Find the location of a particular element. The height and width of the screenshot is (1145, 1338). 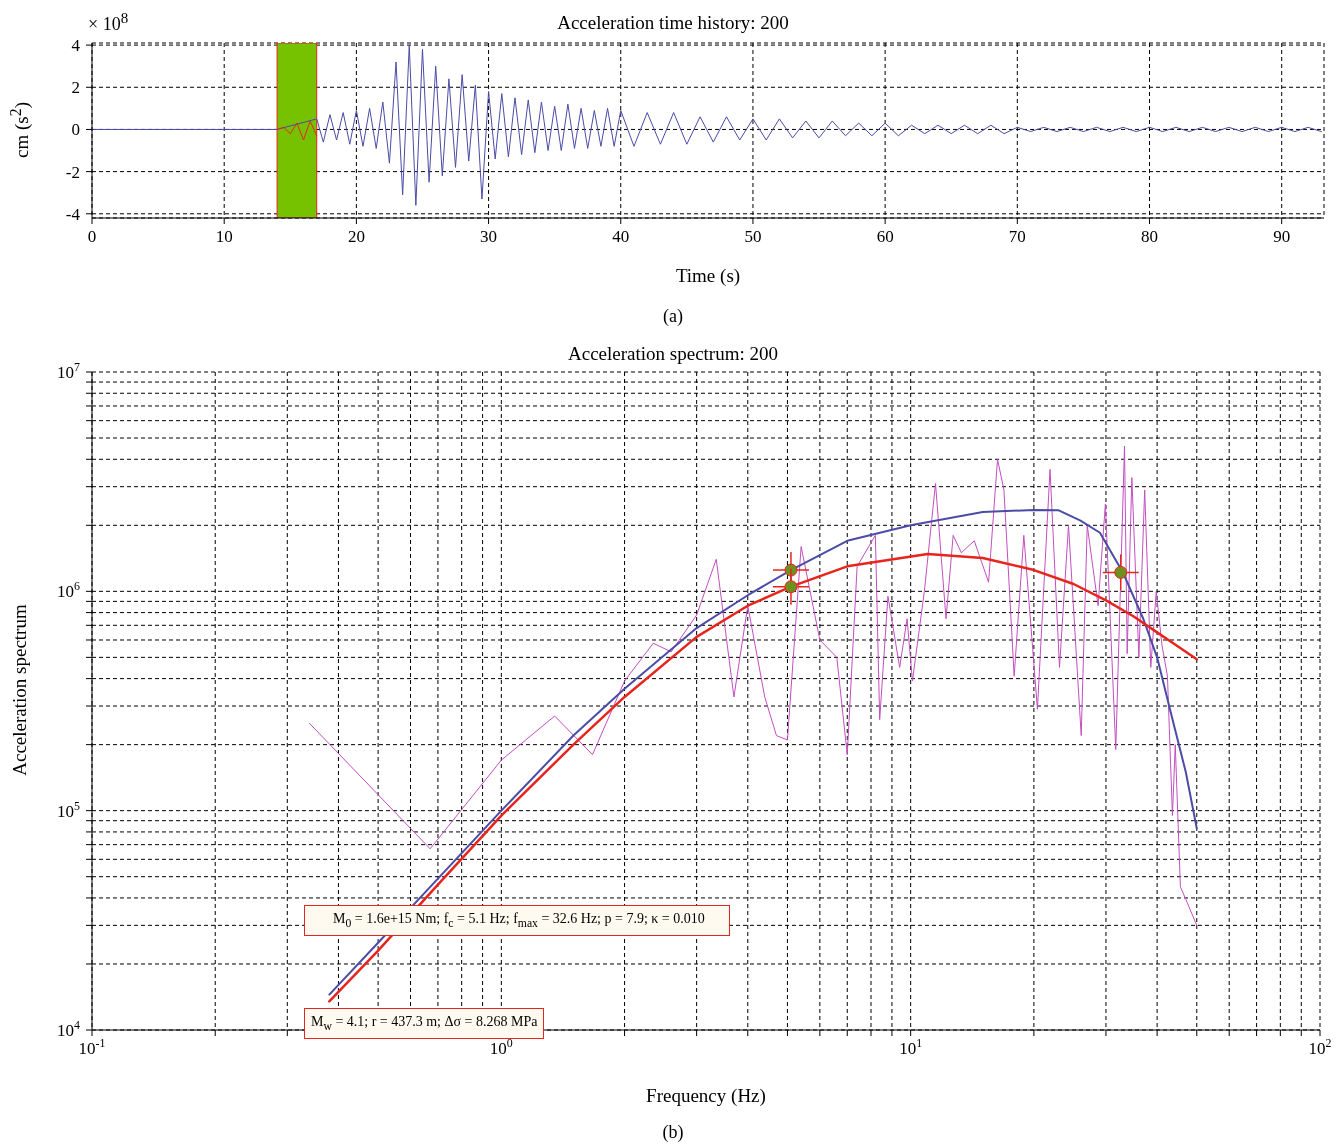

y-tick-label: 0 is located at coordinates (75, 130).